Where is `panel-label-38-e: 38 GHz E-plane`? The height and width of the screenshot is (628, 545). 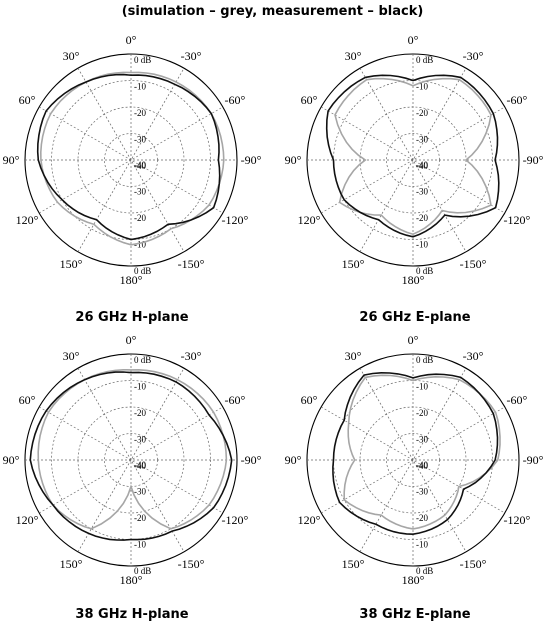
panel-label-38-e: 38 GHz E-plane is located at coordinates (415, 614).